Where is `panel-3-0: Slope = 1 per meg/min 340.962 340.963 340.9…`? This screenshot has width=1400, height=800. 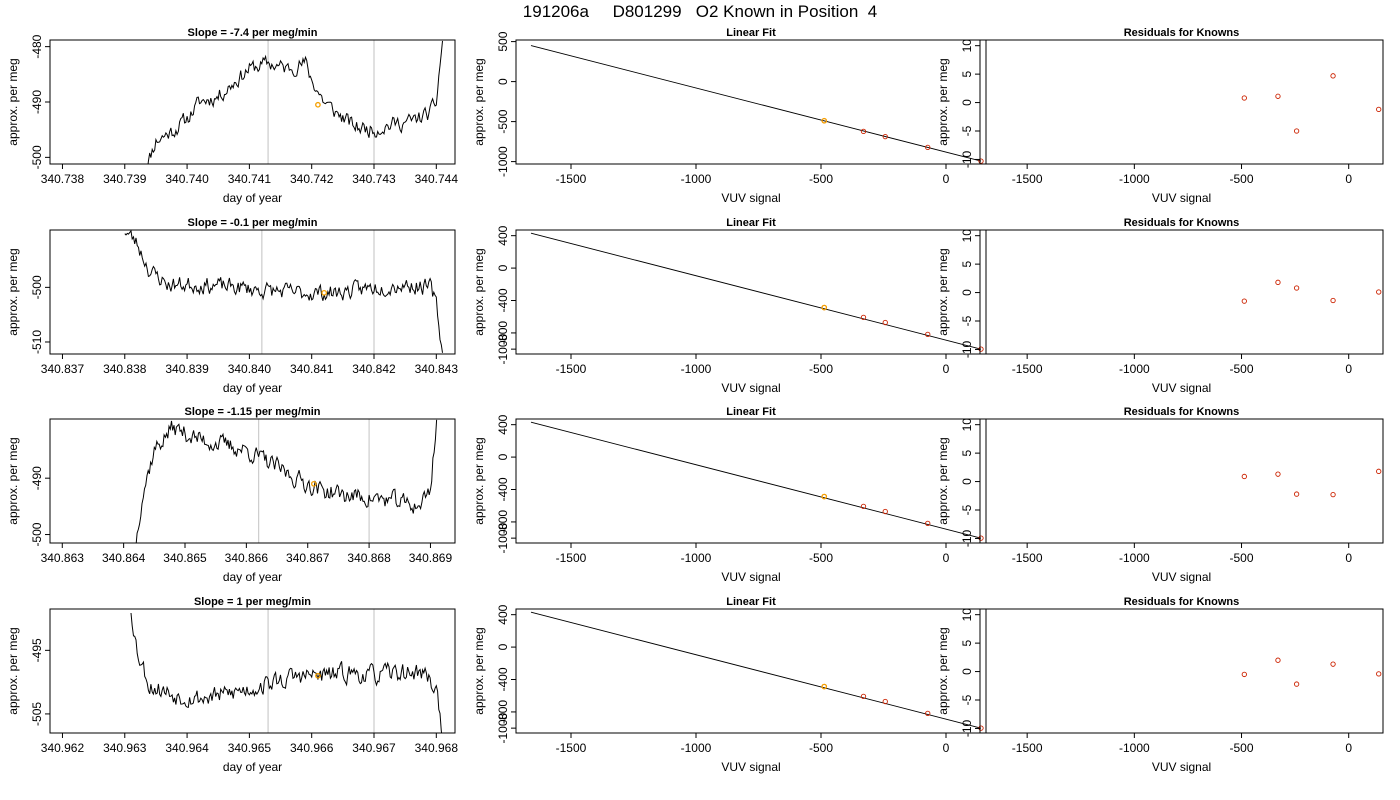 panel-3-0: Slope = 1 per meg/min 340.962 340.963 340.9… is located at coordinates (232, 685).